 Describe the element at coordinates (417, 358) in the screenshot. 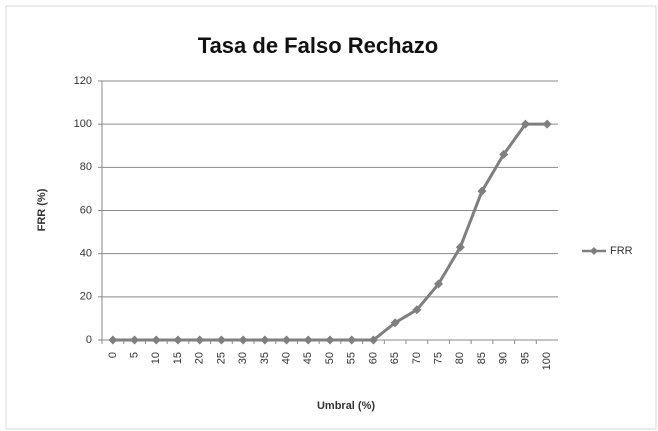

I see `x-tick-label: 70` at that location.